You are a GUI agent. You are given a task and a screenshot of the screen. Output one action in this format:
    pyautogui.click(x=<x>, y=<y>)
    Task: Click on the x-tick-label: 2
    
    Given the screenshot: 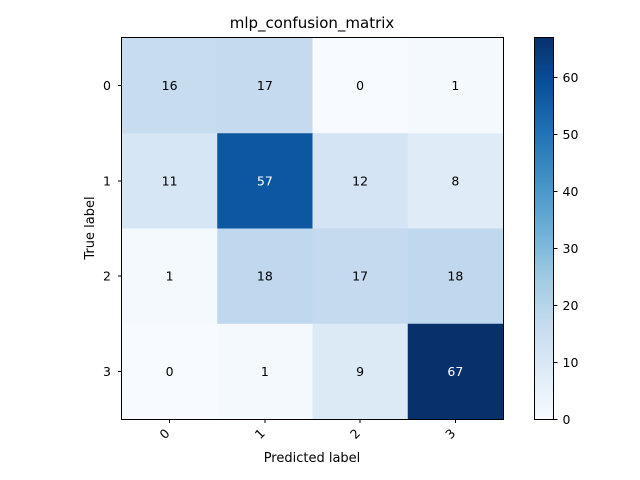 What is the action you would take?
    pyautogui.click(x=355, y=434)
    